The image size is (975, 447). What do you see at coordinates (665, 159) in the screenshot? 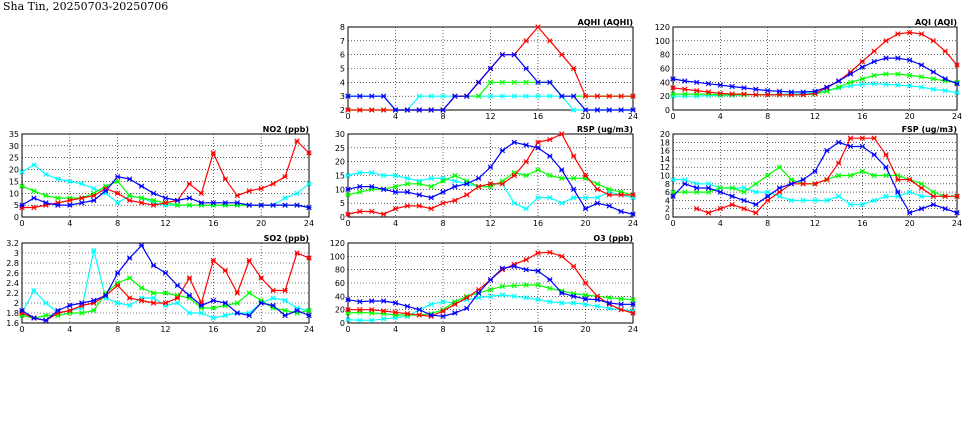
I see `y-tick-label: 14` at bounding box center [665, 159].